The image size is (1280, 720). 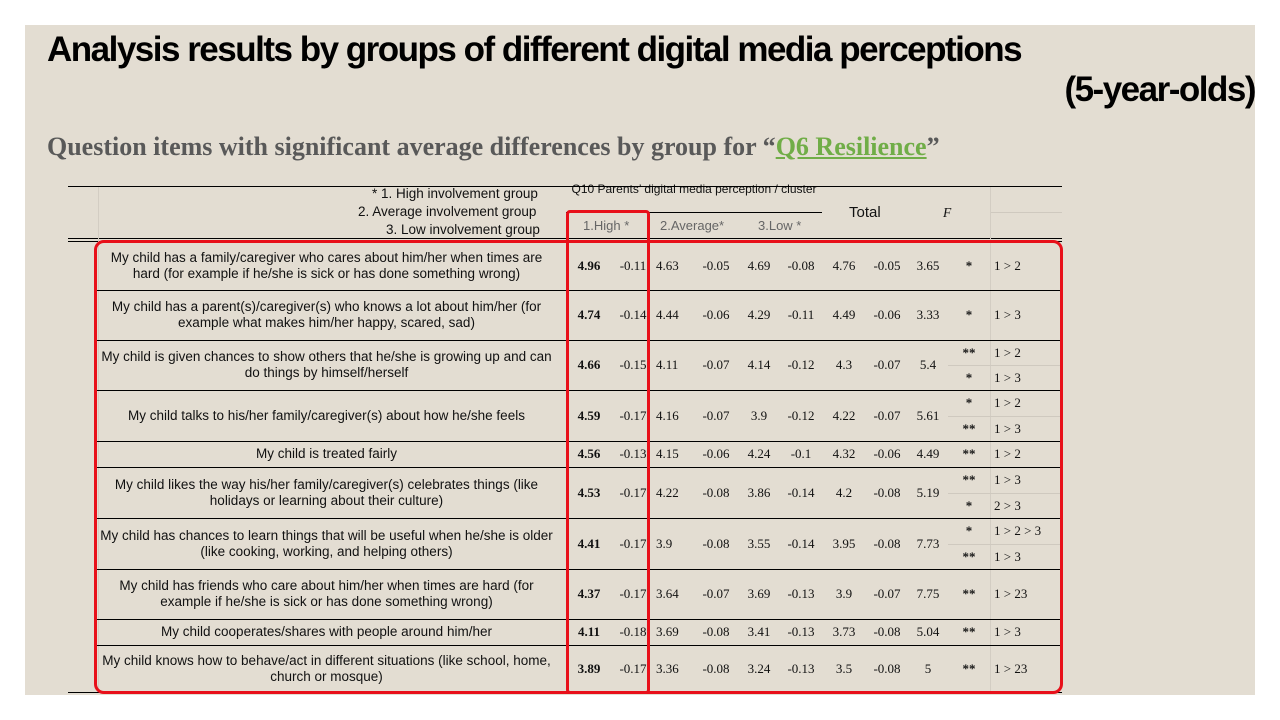 I want to click on cell-avg: 3.64, so click(x=667, y=593).